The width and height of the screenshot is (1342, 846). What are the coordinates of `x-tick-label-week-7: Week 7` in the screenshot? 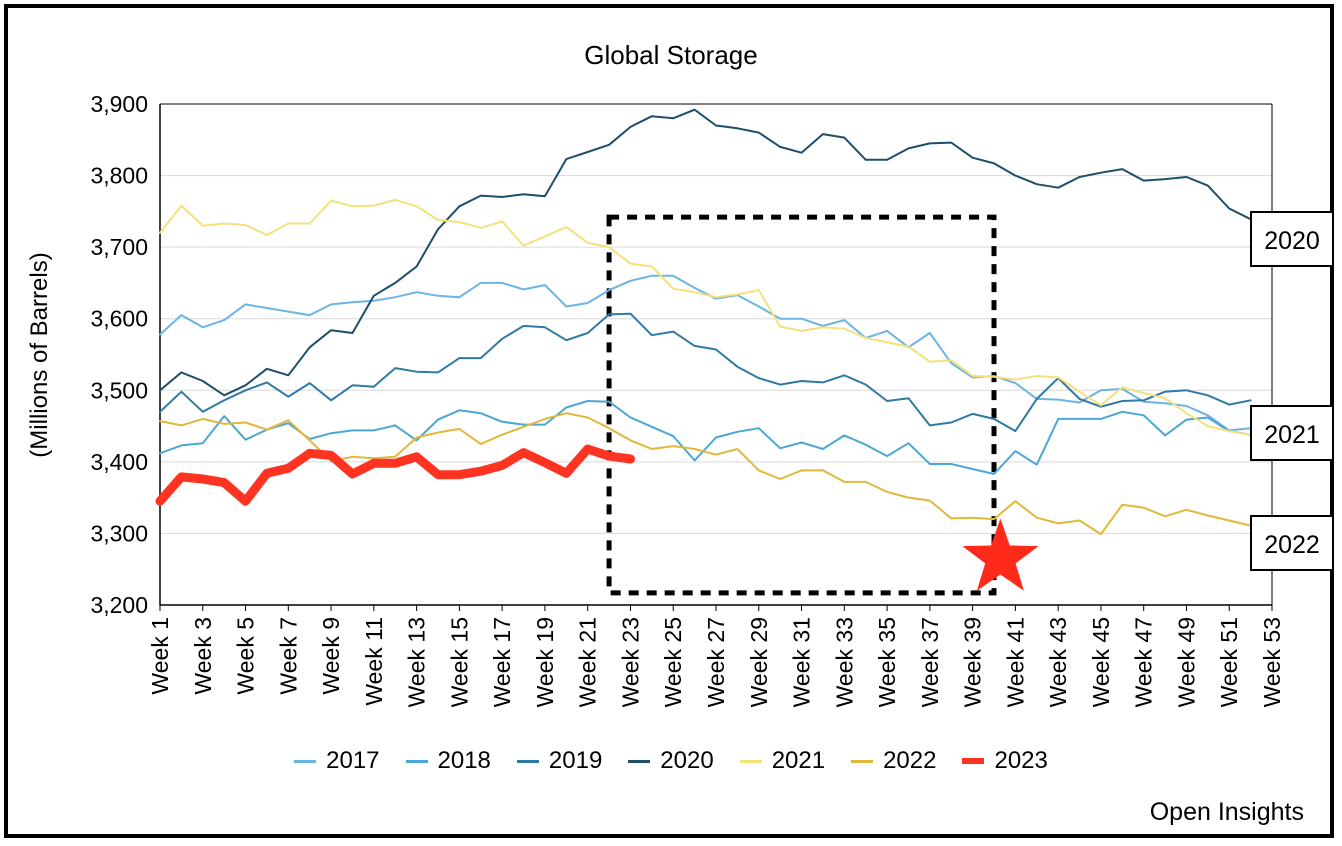 It's located at (288, 656).